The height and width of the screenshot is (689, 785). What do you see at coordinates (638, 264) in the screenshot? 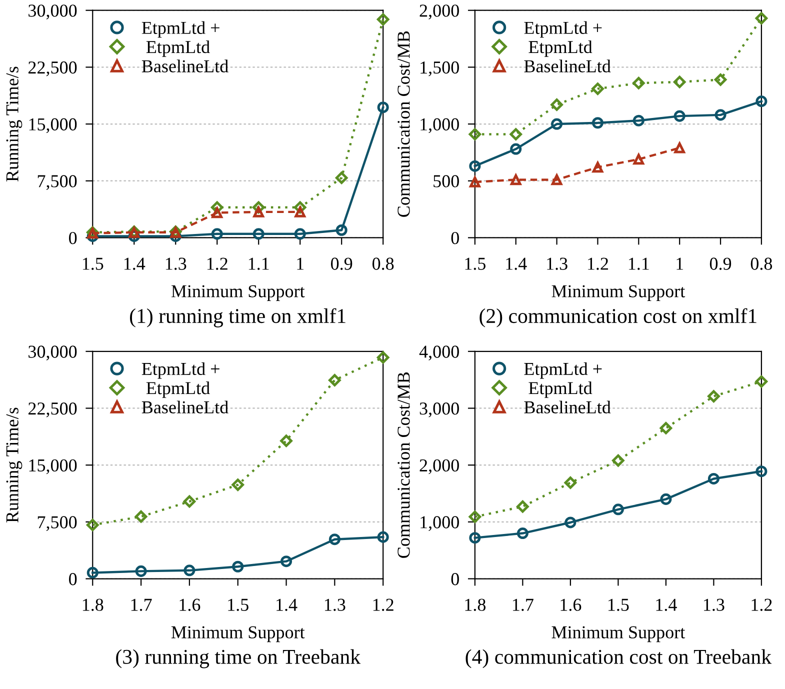
I see `x-tick-label: 1.1` at bounding box center [638, 264].